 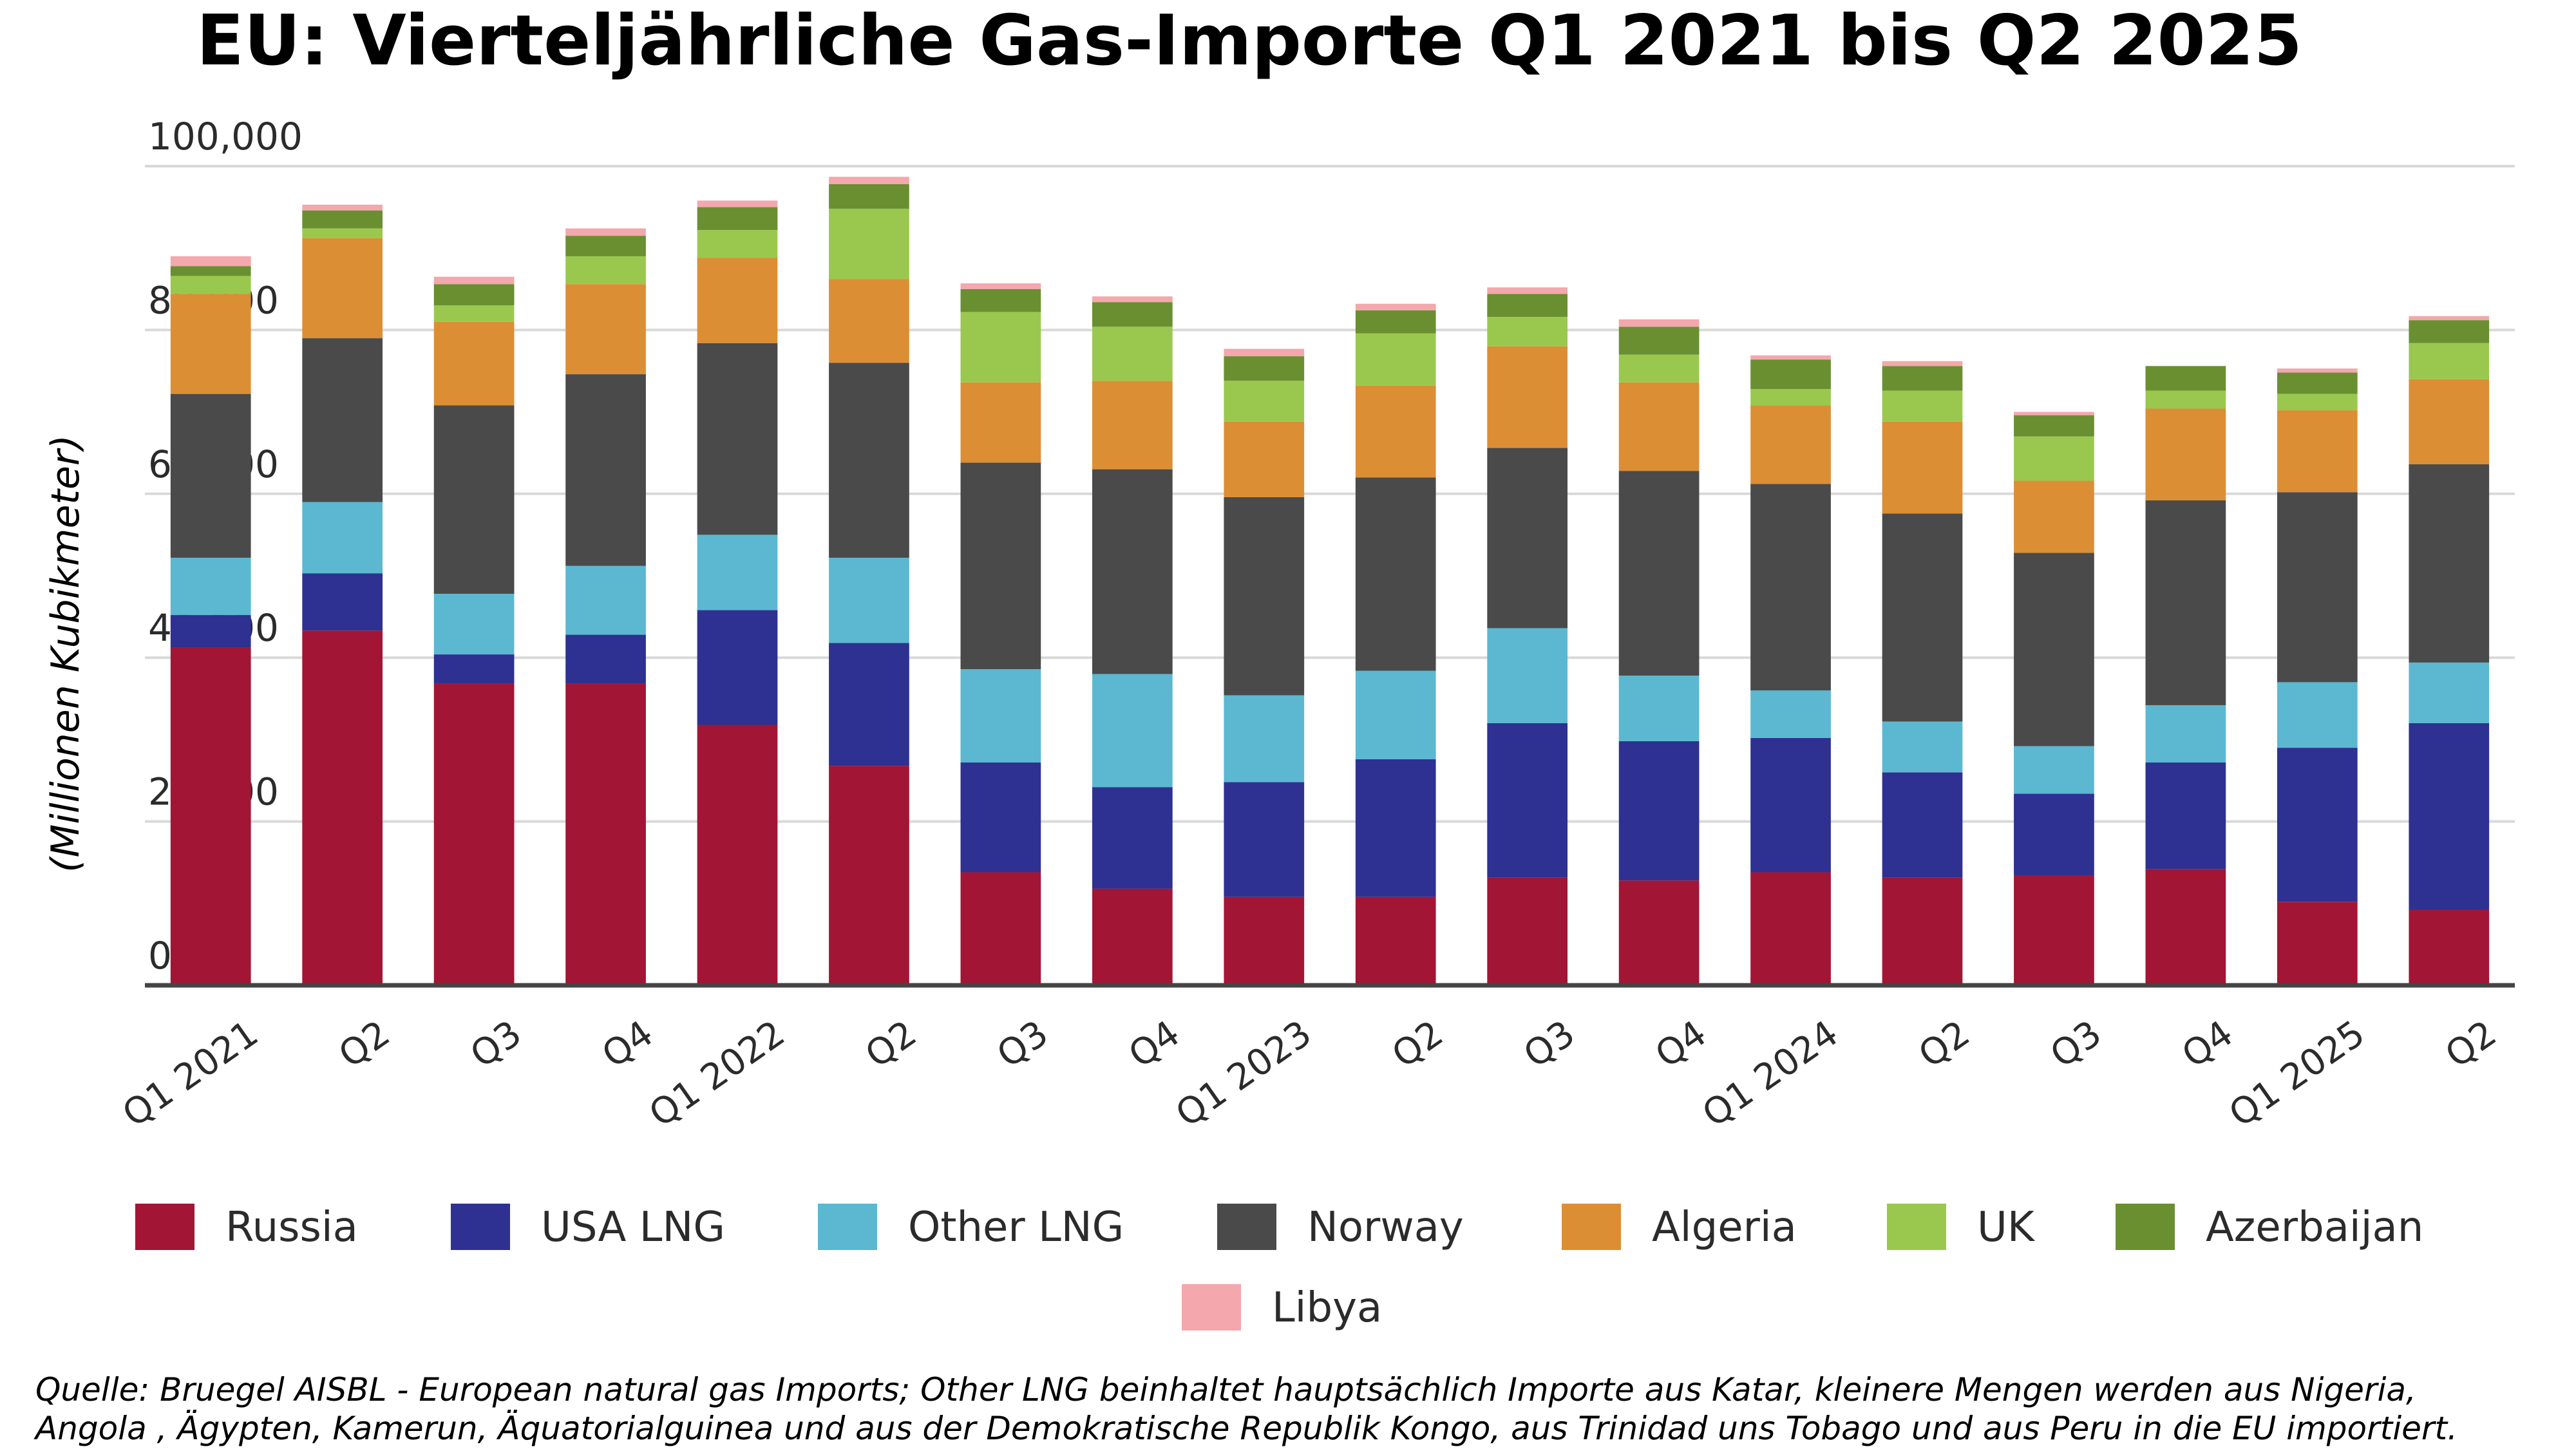 What do you see at coordinates (1679, 1227) in the screenshot?
I see `legend-item: Algeria` at bounding box center [1679, 1227].